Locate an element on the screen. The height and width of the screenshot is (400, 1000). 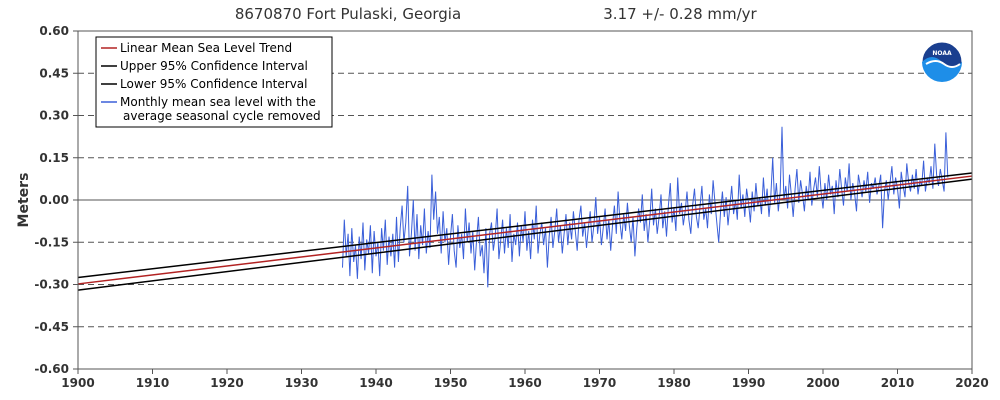
y-tick-label: 0.00 is located at coordinates (54, 200).